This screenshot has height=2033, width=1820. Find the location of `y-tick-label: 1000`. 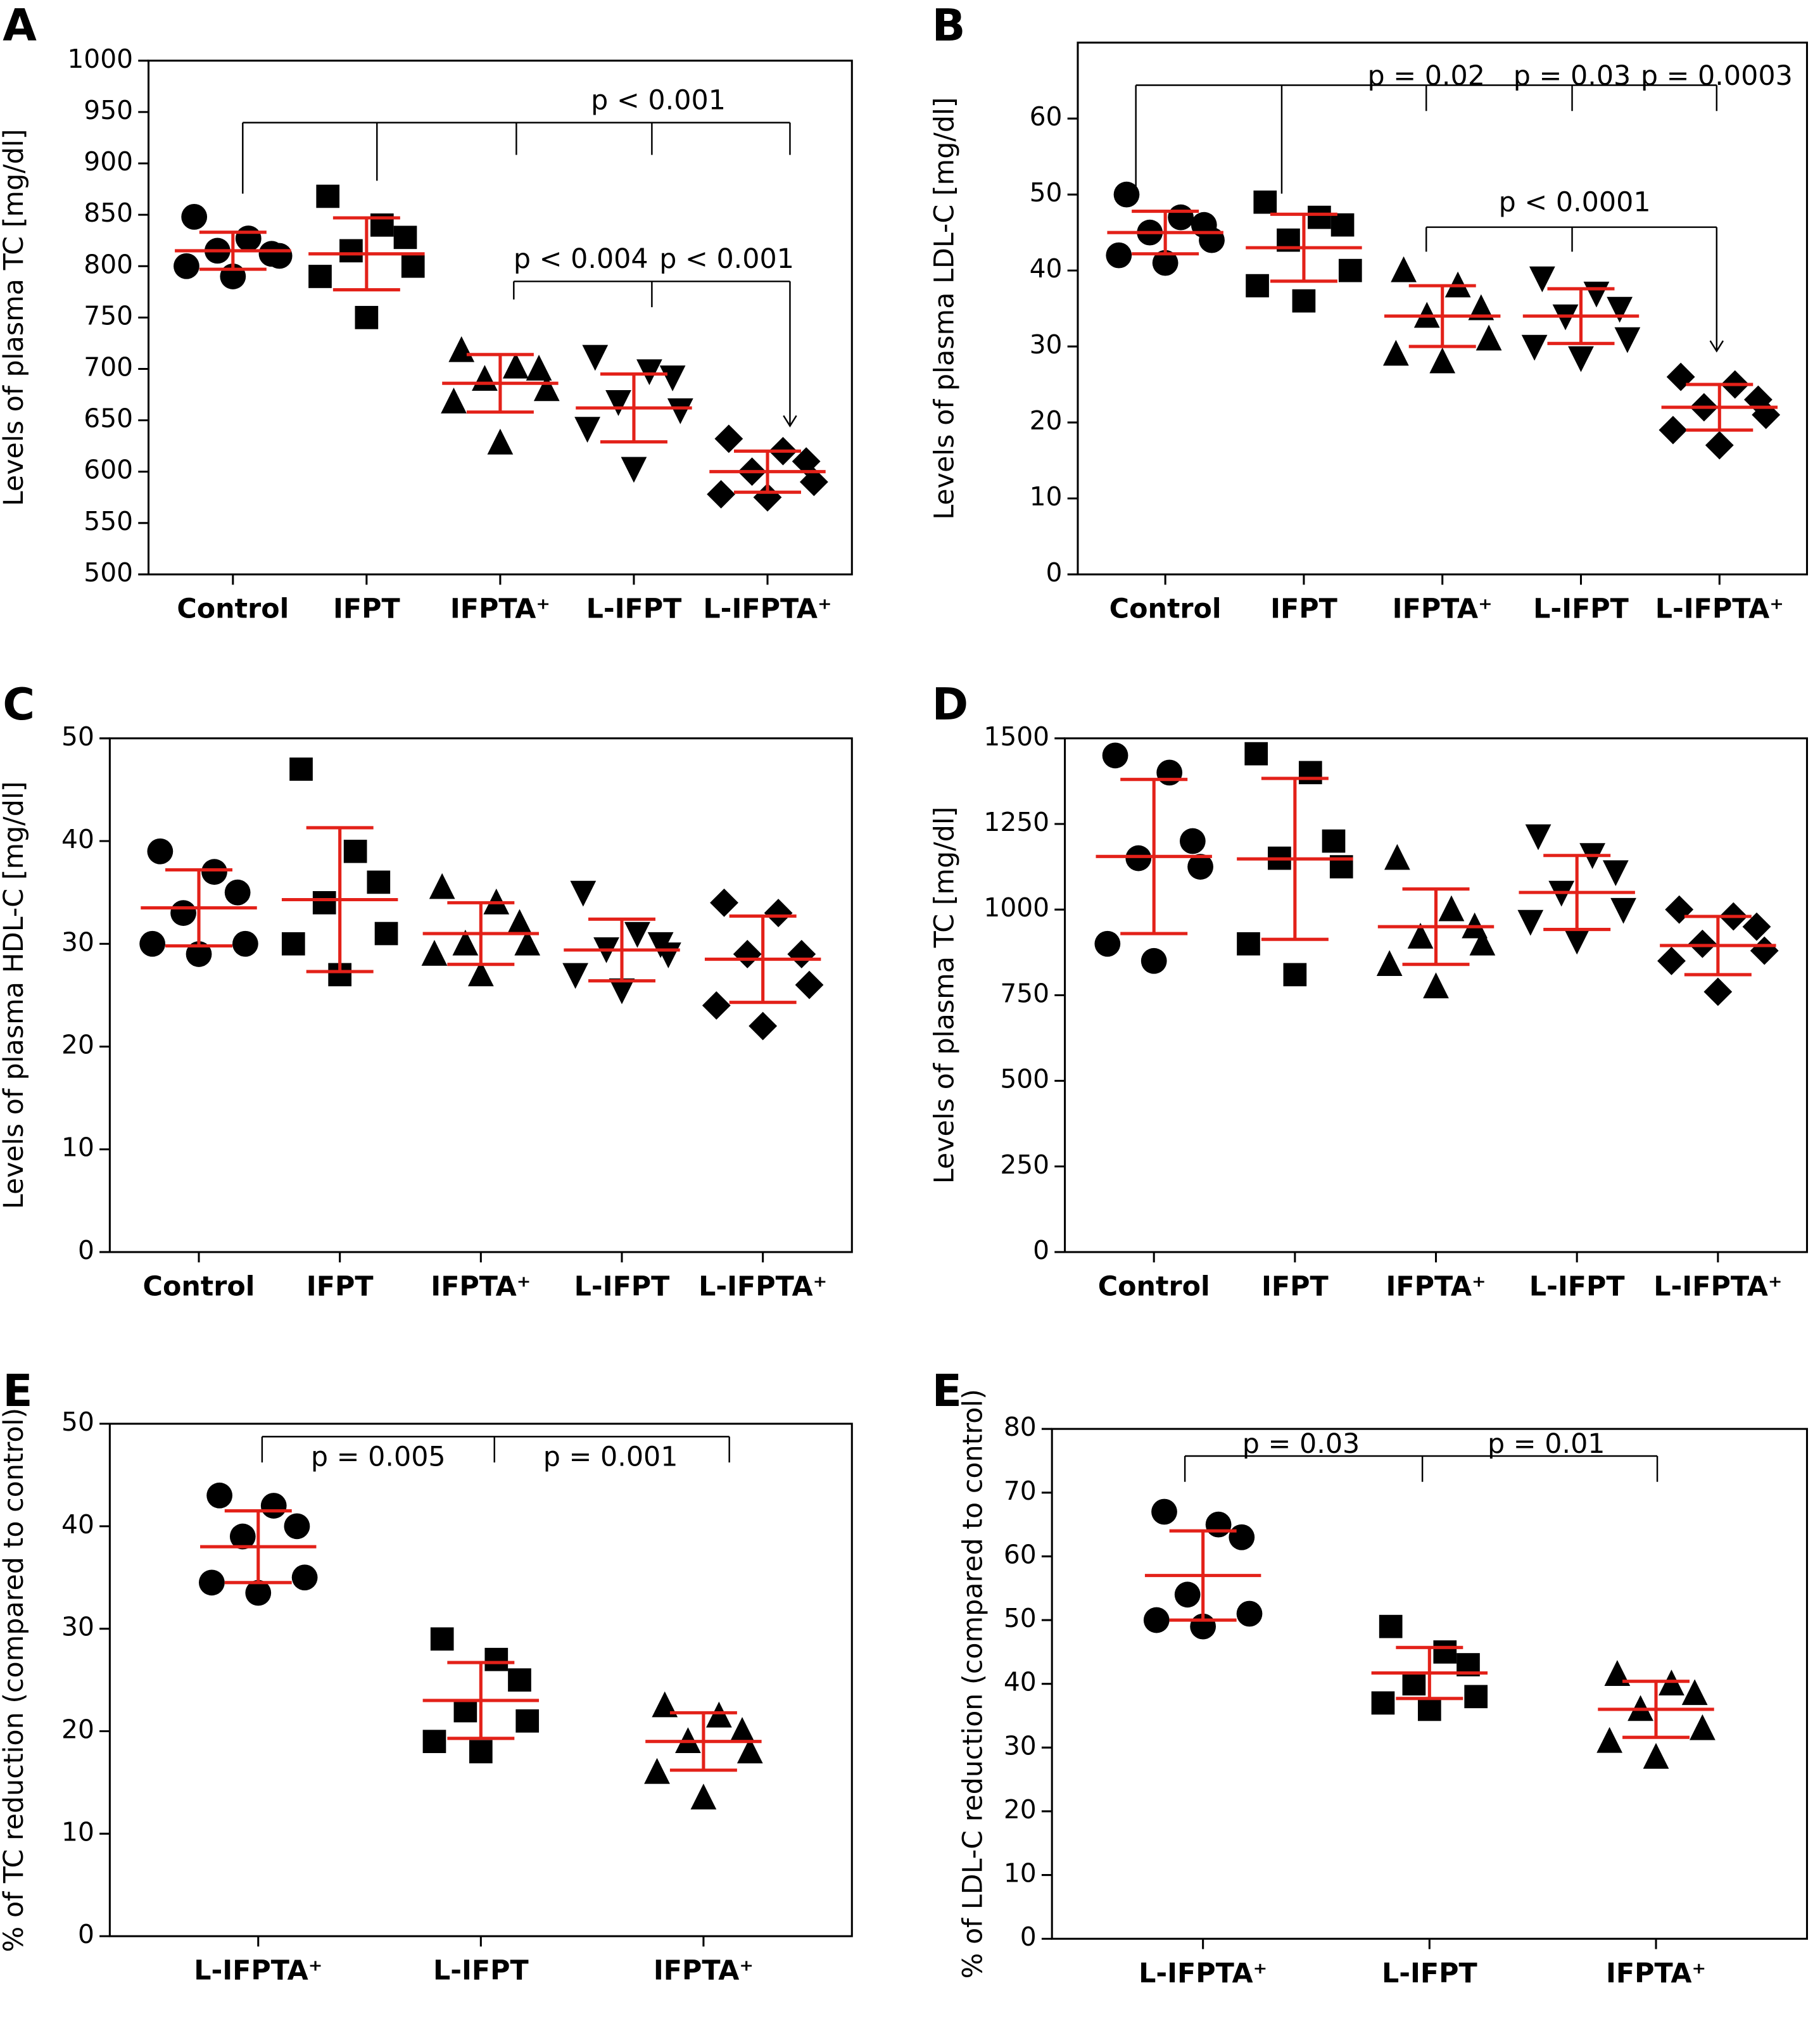

y-tick-label: 1000 is located at coordinates (100, 59).